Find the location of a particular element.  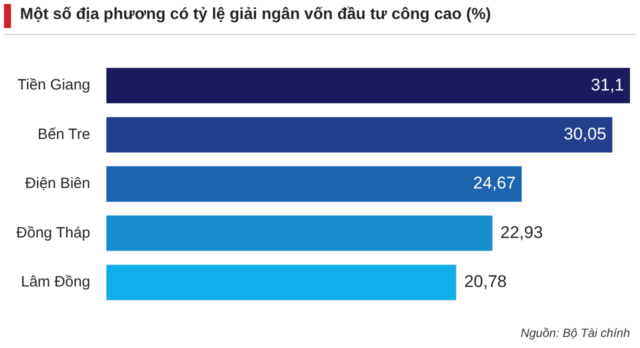

y-tick-label: Đồng Tháp is located at coordinates (53, 233).